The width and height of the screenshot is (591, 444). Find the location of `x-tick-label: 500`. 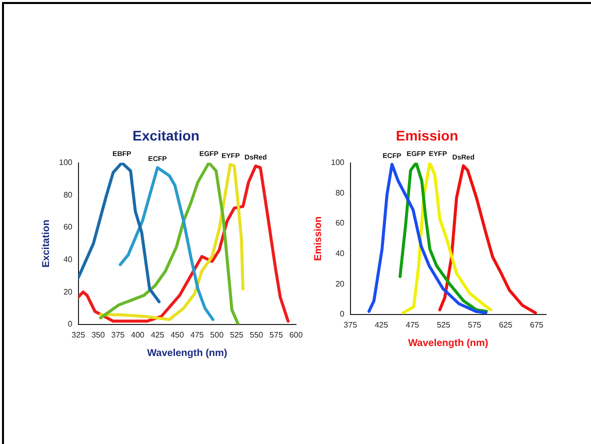

x-tick-label: 500 is located at coordinates (217, 335).